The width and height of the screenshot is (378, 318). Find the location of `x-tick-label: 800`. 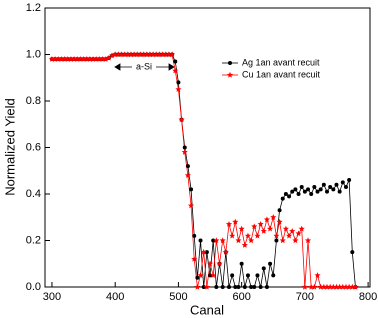

x-tick-label: 800 is located at coordinates (368, 297).